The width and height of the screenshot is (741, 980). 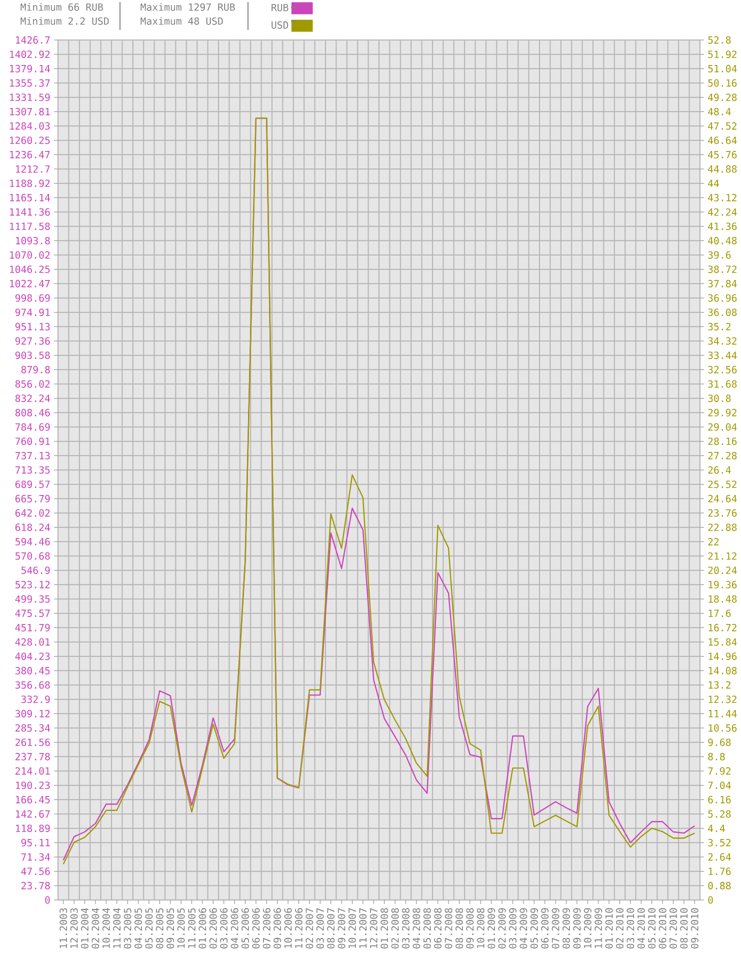 I want to click on y-tick-label: 1379.14, so click(x=30, y=68).